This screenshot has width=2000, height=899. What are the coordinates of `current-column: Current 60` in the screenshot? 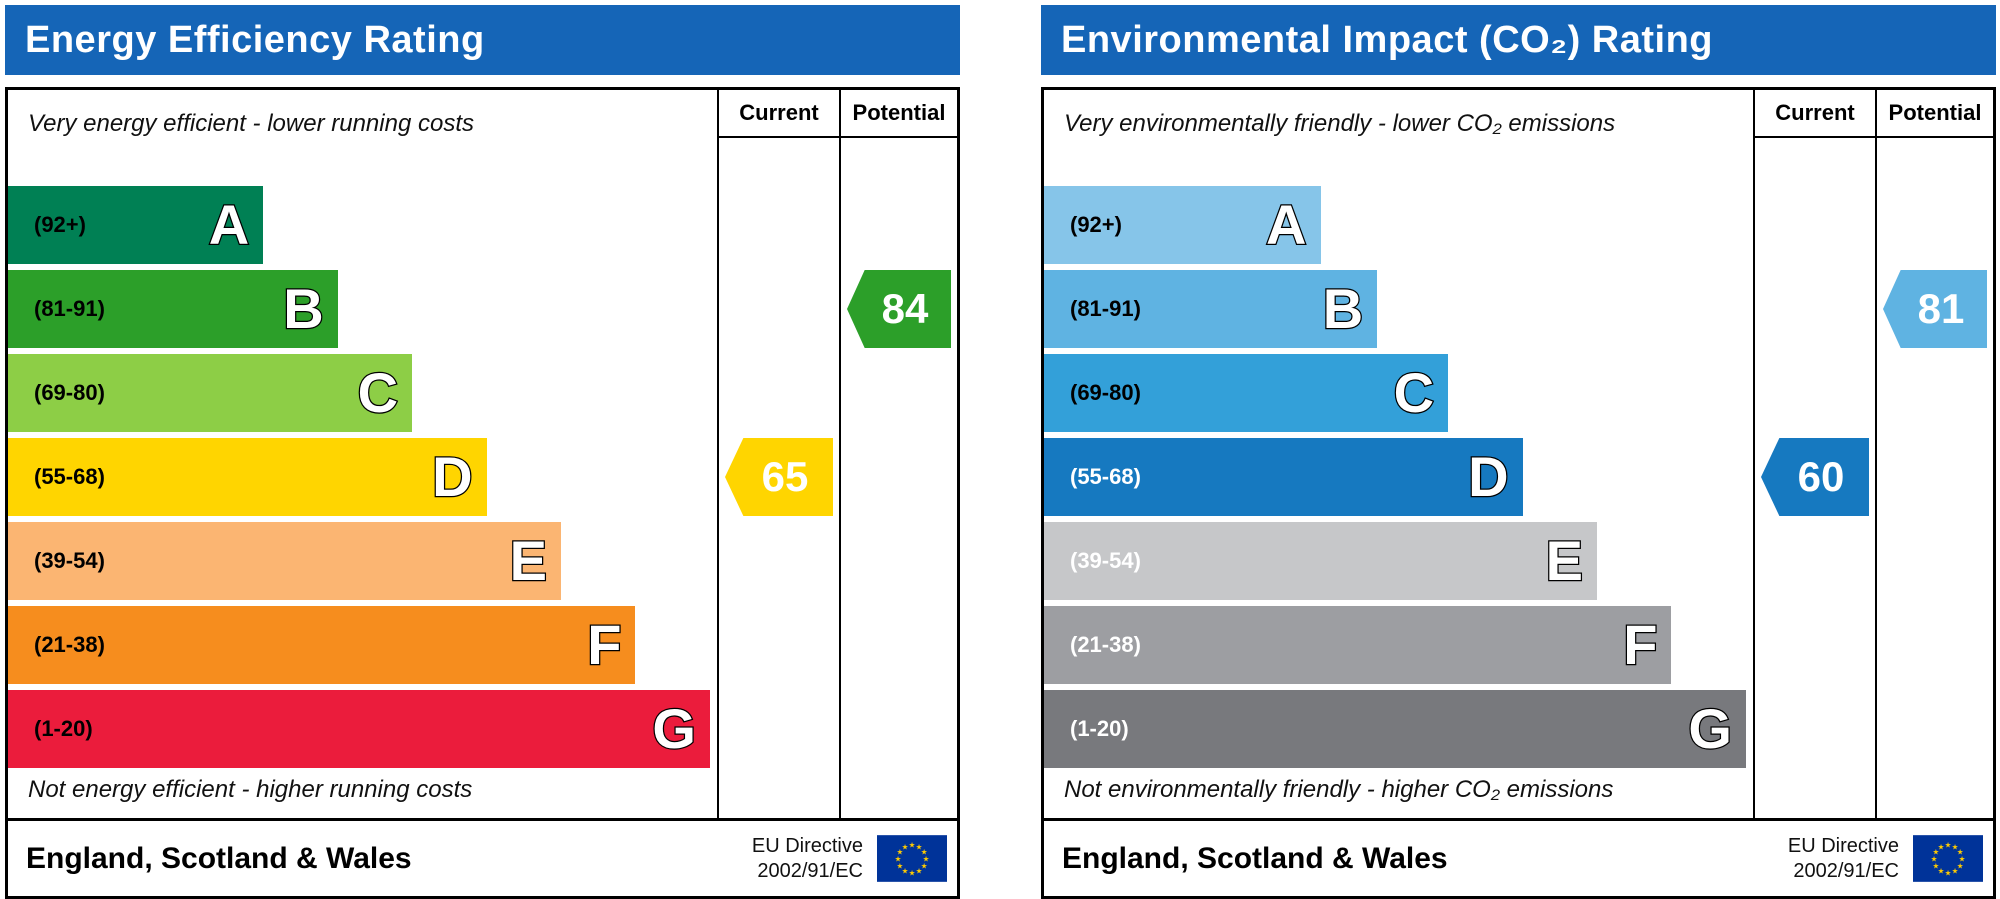 It's located at (1814, 454).